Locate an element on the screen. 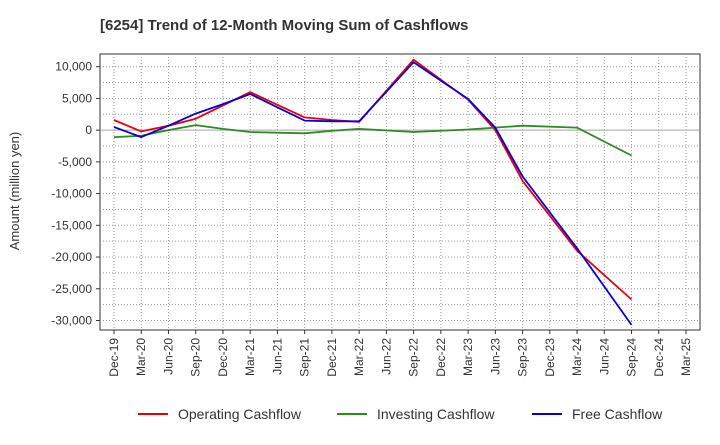 This screenshot has height=445, width=720. legend-label-free-cashflow: Free Cashflow is located at coordinates (617, 414).